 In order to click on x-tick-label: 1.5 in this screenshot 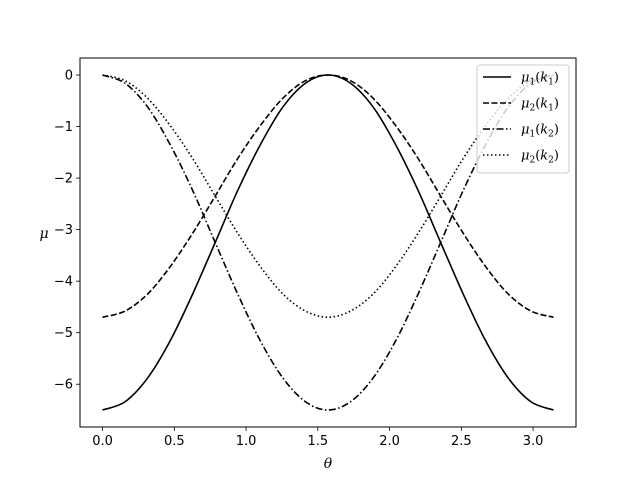, I will do `click(317, 441)`.